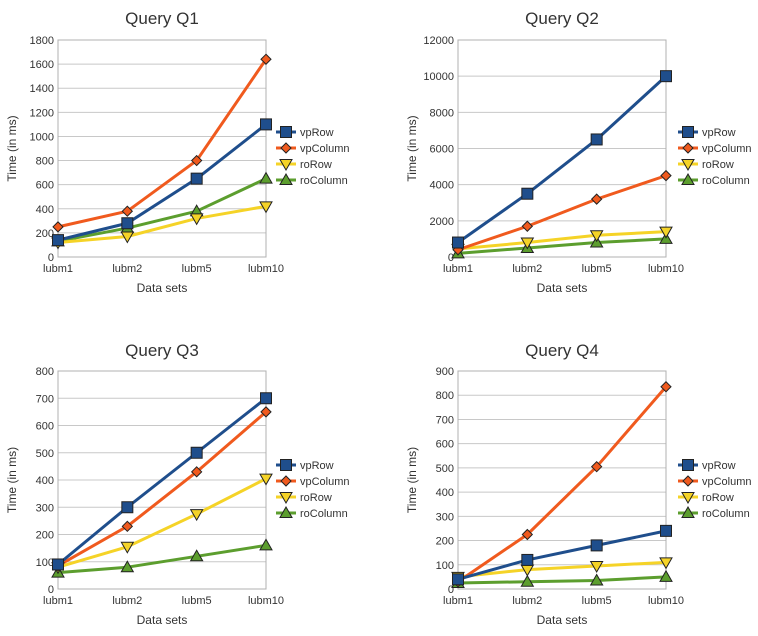  Describe the element at coordinates (445, 445) in the screenshot. I see `y-tick-label: 600` at that location.